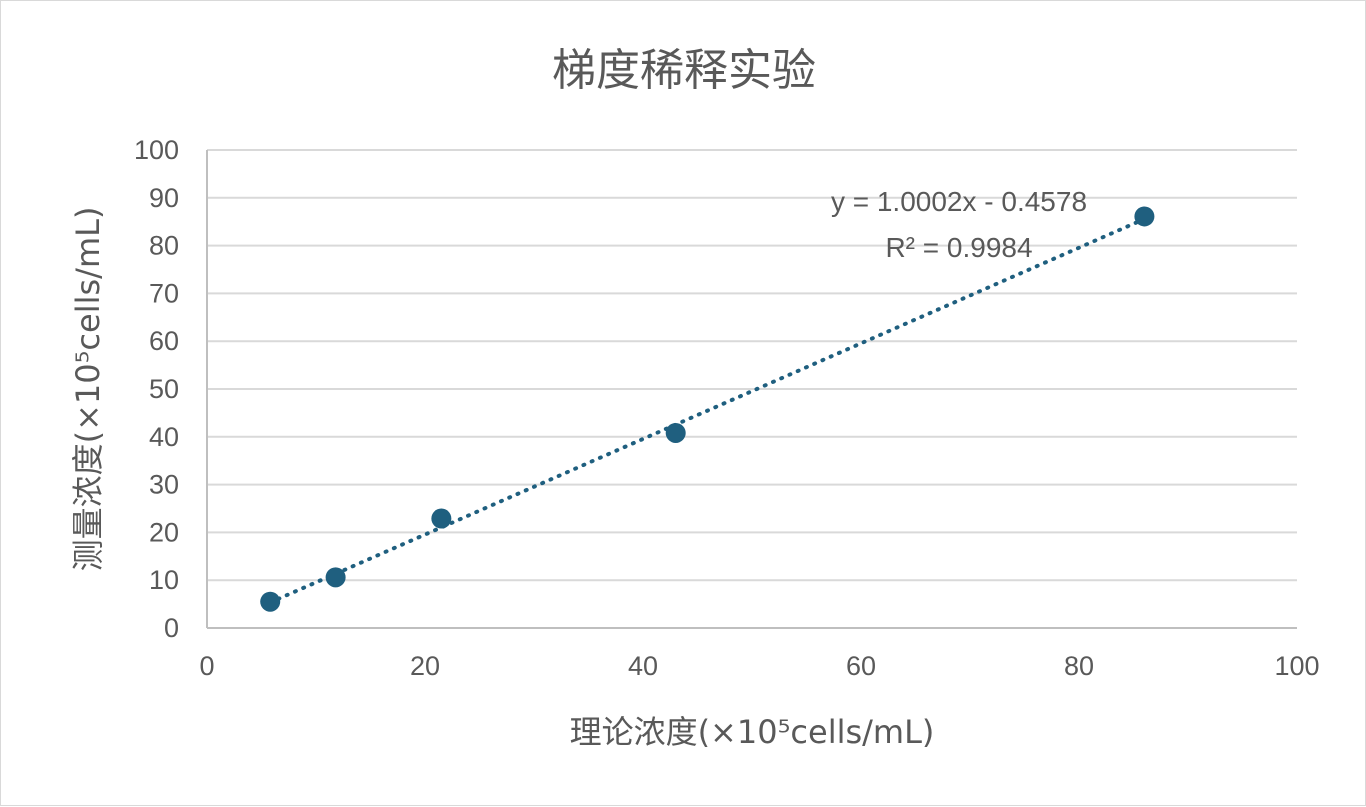 Image resolution: width=1366 pixels, height=807 pixels. What do you see at coordinates (425, 666) in the screenshot?
I see `x-tick-label-1: 20` at bounding box center [425, 666].